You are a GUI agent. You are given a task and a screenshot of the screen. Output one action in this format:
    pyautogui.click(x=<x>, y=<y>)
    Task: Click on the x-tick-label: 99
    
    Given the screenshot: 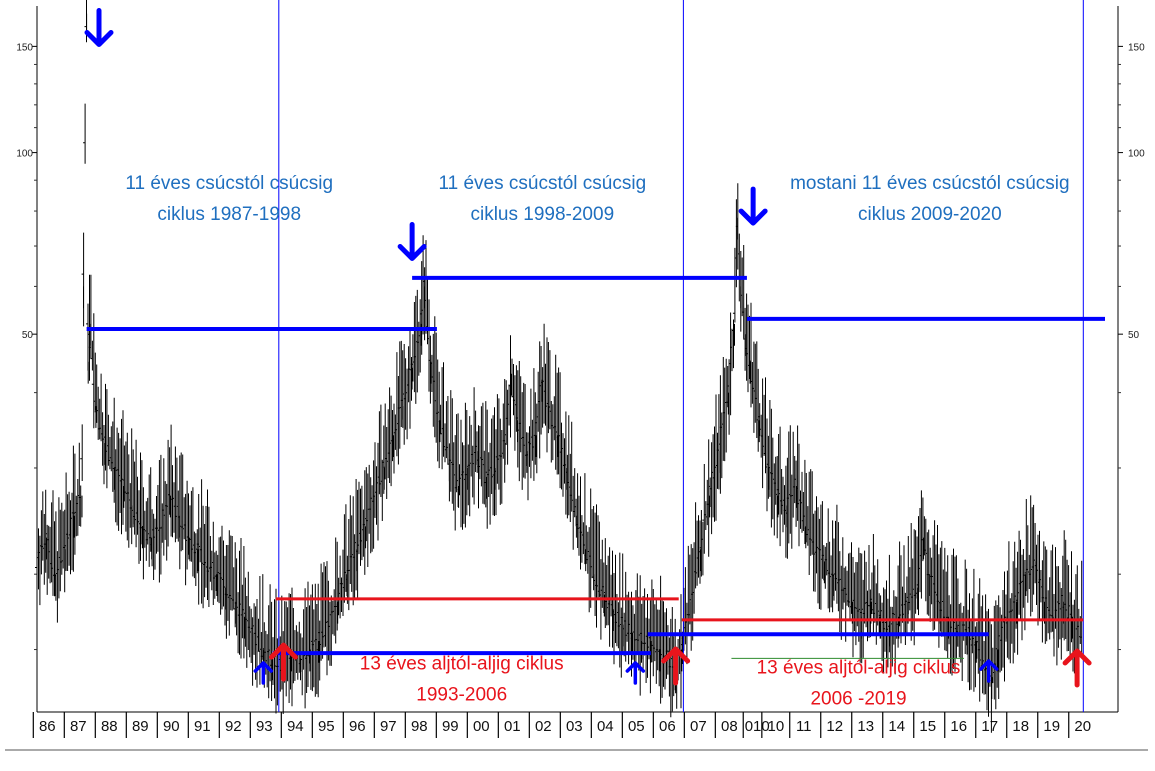 What is the action you would take?
    pyautogui.click(x=450, y=726)
    